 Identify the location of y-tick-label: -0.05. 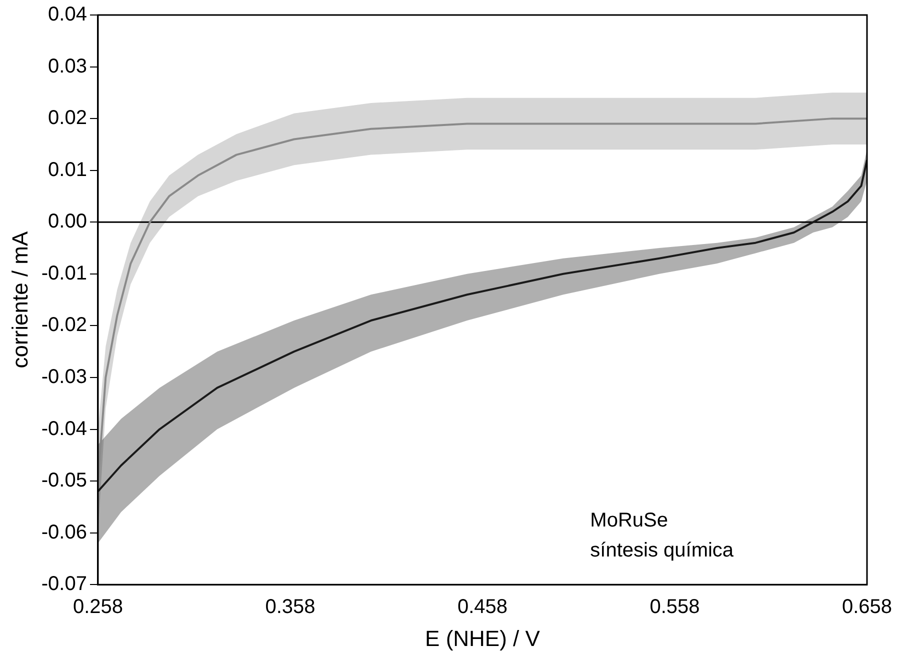
(64, 481).